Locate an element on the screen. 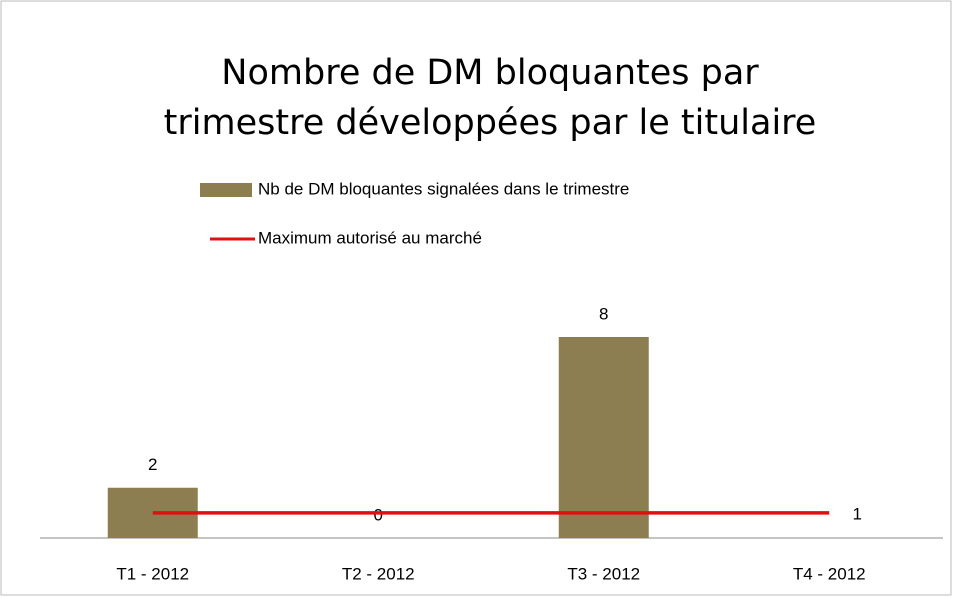 This screenshot has width=956, height=598. data-label: 8 is located at coordinates (603, 313).